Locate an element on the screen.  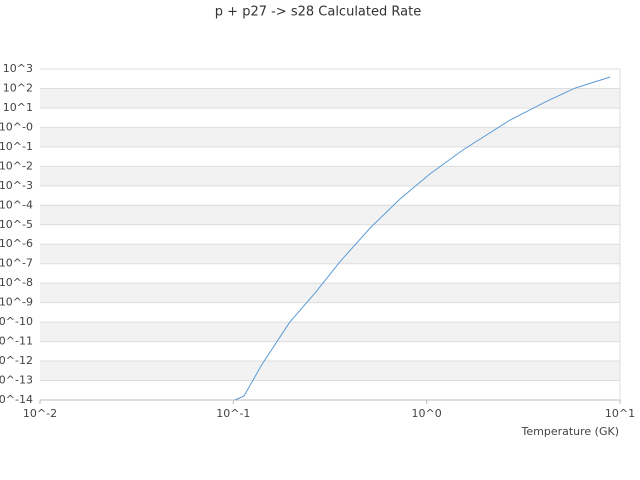
y-tick-label: 10^-4 is located at coordinates (16, 204).